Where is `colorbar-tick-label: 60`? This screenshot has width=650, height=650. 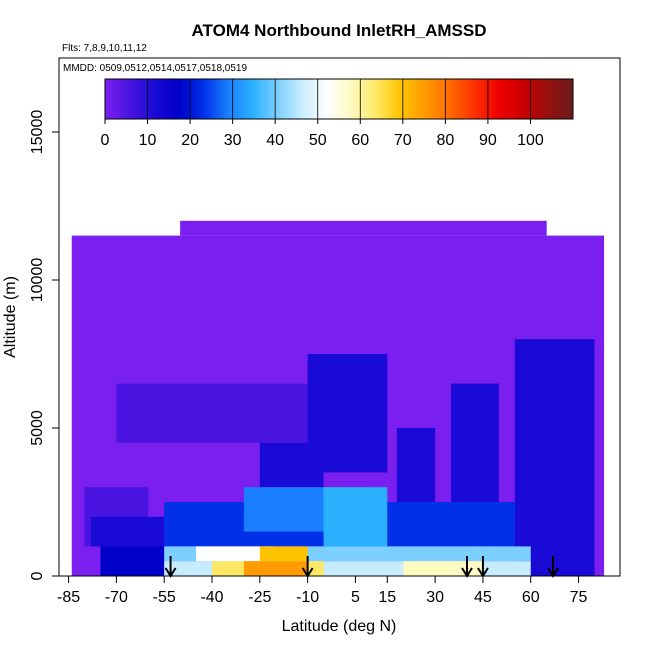 colorbar-tick-label: 60 is located at coordinates (360, 140).